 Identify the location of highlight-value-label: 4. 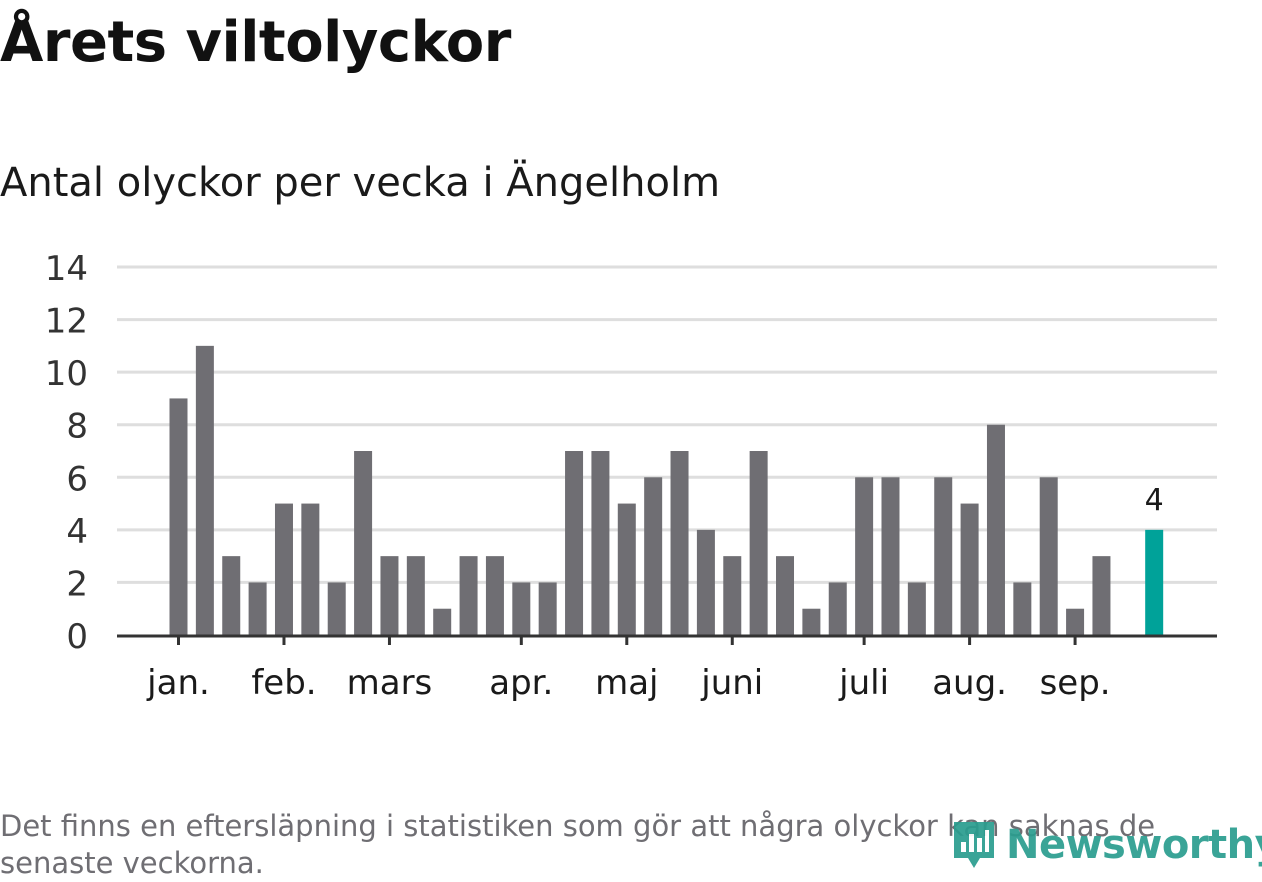
(1154, 500).